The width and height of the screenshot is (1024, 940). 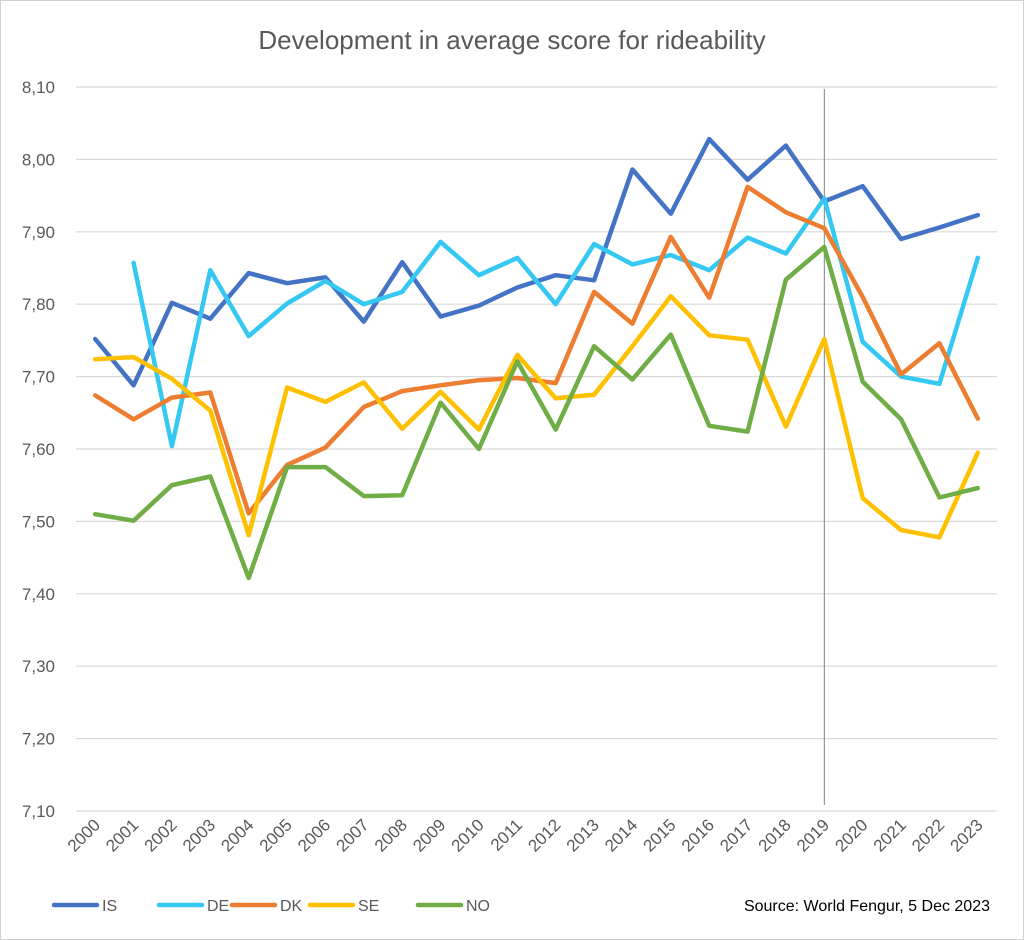 What do you see at coordinates (38, 232) in the screenshot?
I see `y-tick-label: 7,90` at bounding box center [38, 232].